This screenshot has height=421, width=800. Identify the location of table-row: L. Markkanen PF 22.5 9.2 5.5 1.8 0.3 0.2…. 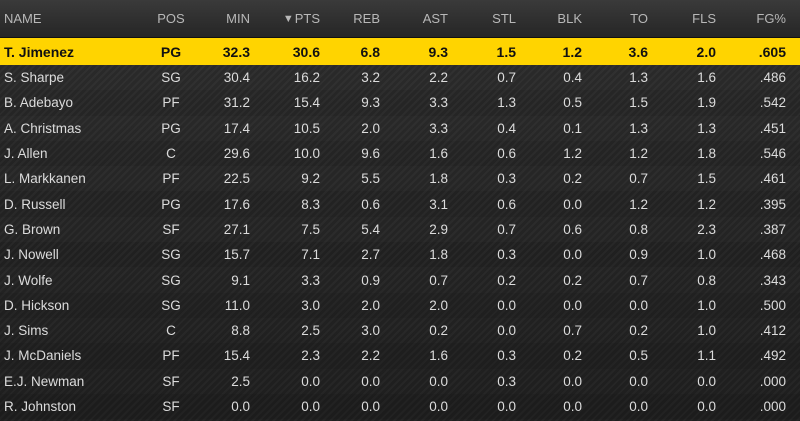
(400, 178).